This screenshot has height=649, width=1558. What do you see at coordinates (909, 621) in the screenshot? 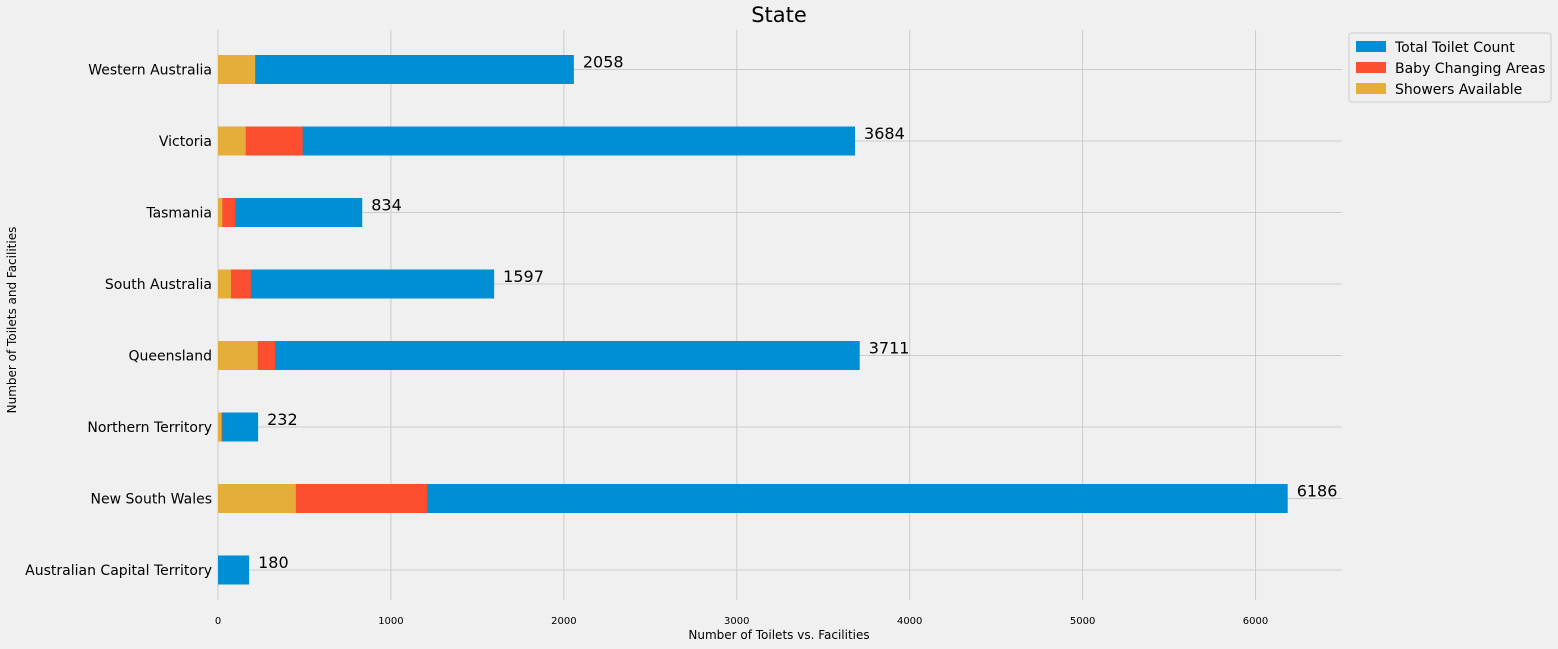
I see `x-tick-label-4000: 4000` at bounding box center [909, 621].